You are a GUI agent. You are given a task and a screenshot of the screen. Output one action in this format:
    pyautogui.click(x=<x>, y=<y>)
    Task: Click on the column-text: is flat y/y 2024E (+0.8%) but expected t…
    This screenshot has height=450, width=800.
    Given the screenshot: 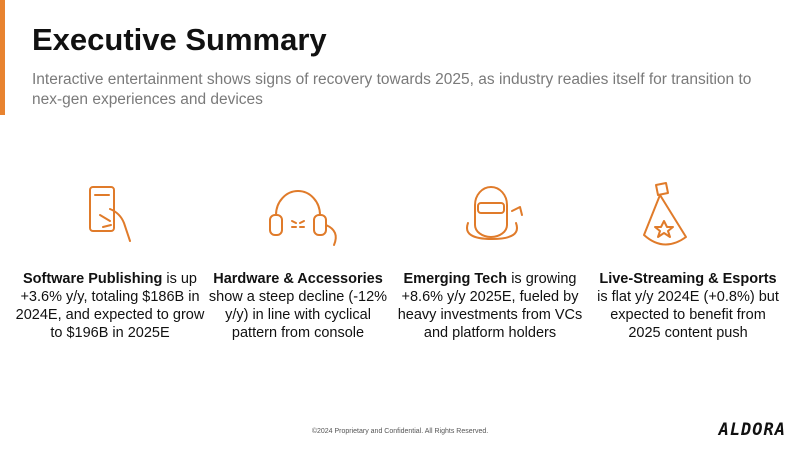 What is the action you would take?
    pyautogui.click(x=688, y=315)
    